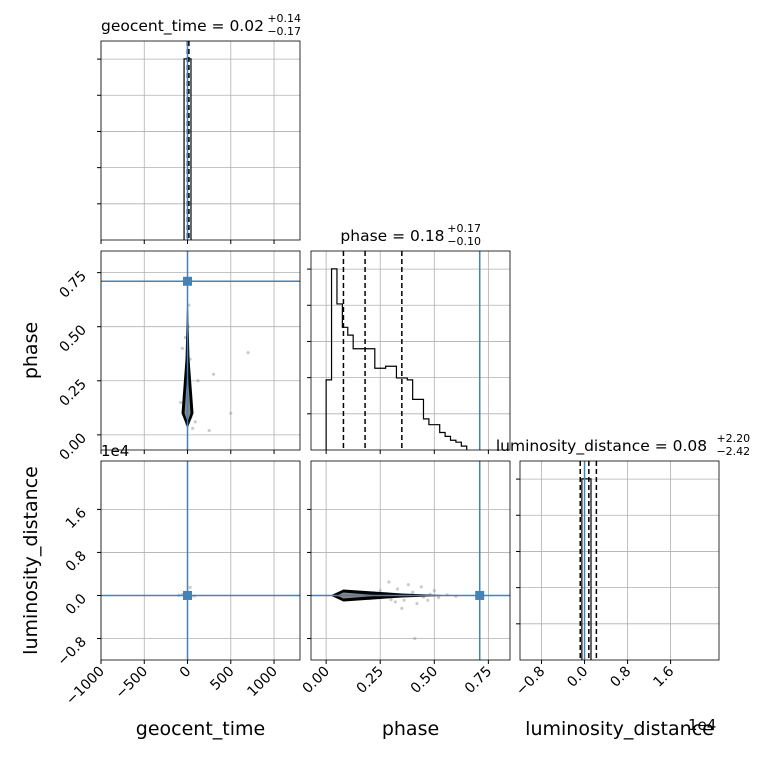  Describe the element at coordinates (577, 677) in the screenshot. I see `x-tick-label: 0.0` at that location.